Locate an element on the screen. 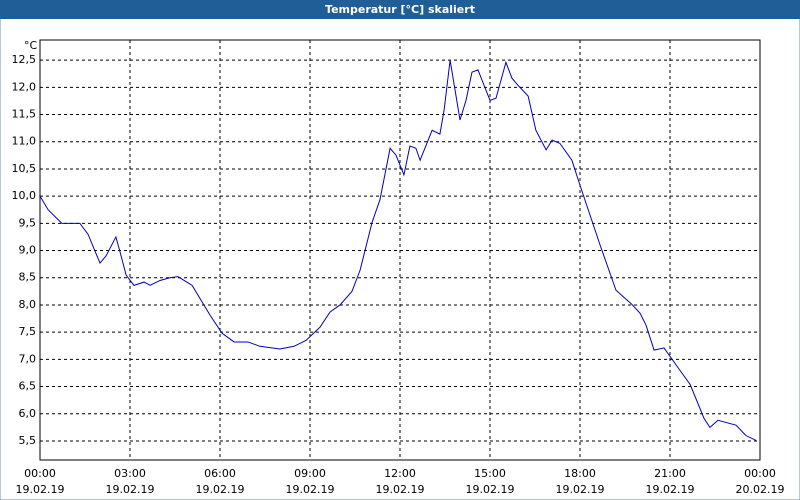 Image resolution: width=800 pixels, height=500 pixels. y-tick-label: 9,0 is located at coordinates (28, 250).